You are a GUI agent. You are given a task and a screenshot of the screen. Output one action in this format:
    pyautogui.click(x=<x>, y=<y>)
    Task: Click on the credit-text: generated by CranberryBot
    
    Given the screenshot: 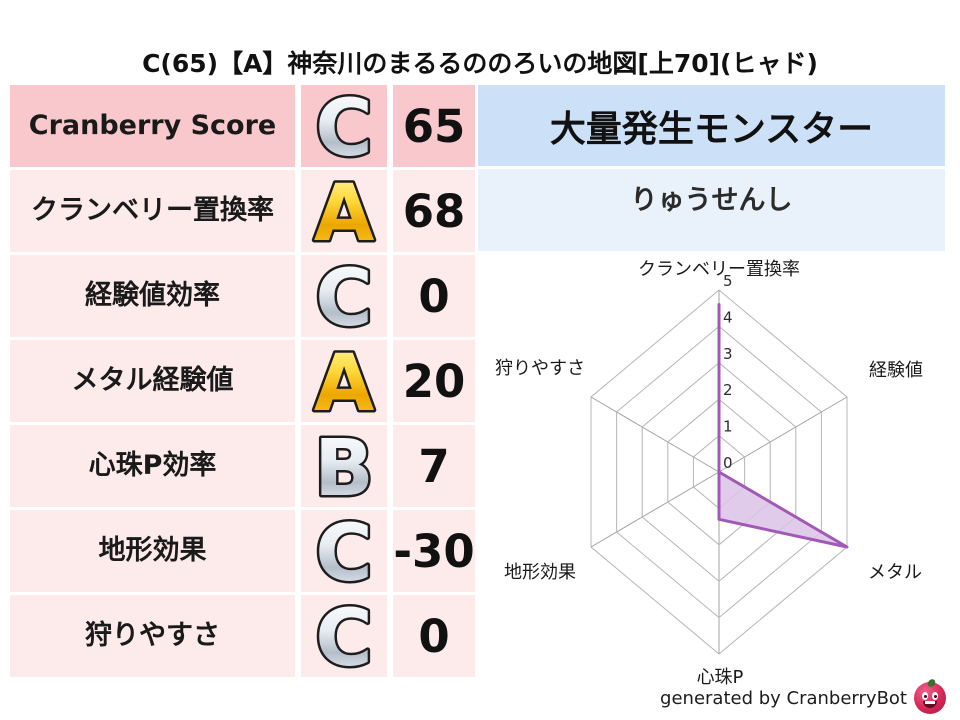 What is the action you would take?
    pyautogui.click(x=783, y=698)
    